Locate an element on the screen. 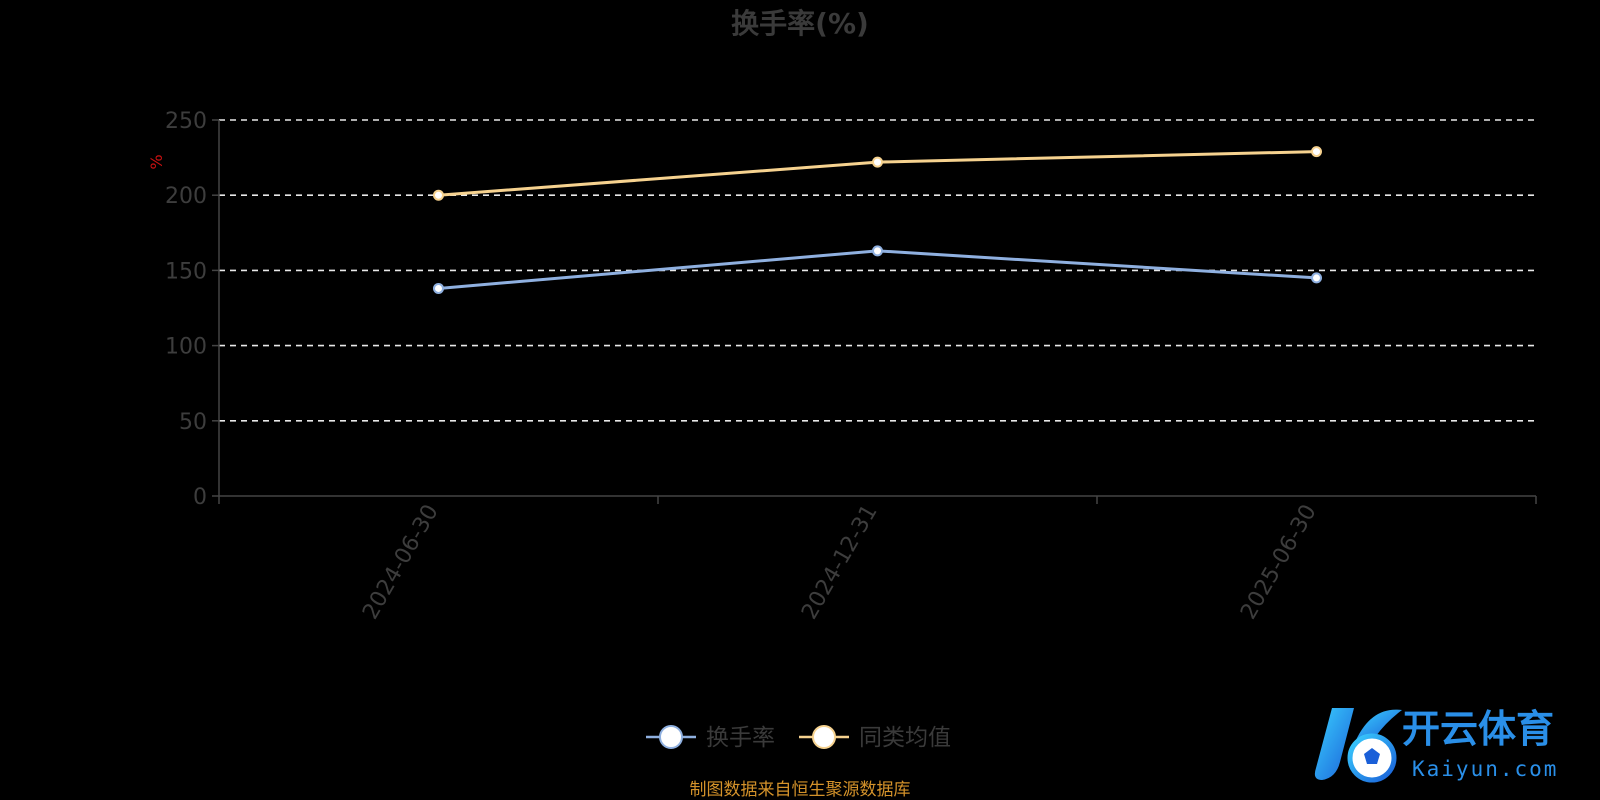  x-tick-label-2025-06-30: 2025-06-30 is located at coordinates (1279, 562).